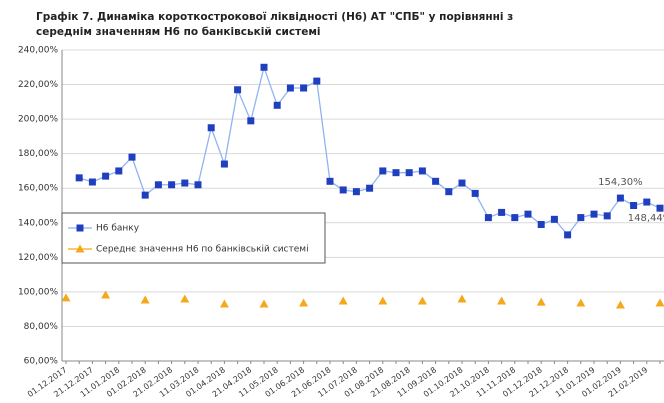  Describe the element at coordinates (646, 218) in the screenshot. I see `data-label: 148,44%` at that location.